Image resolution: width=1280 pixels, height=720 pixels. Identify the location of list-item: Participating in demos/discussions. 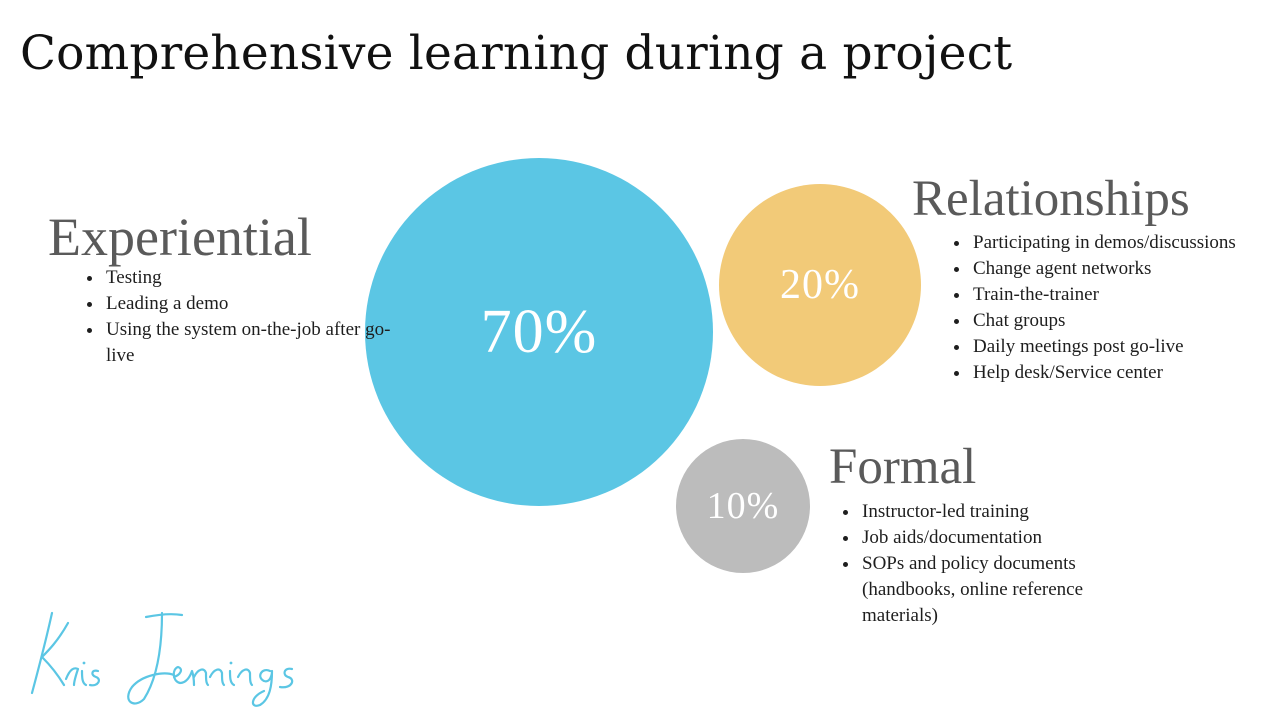
(1106, 243).